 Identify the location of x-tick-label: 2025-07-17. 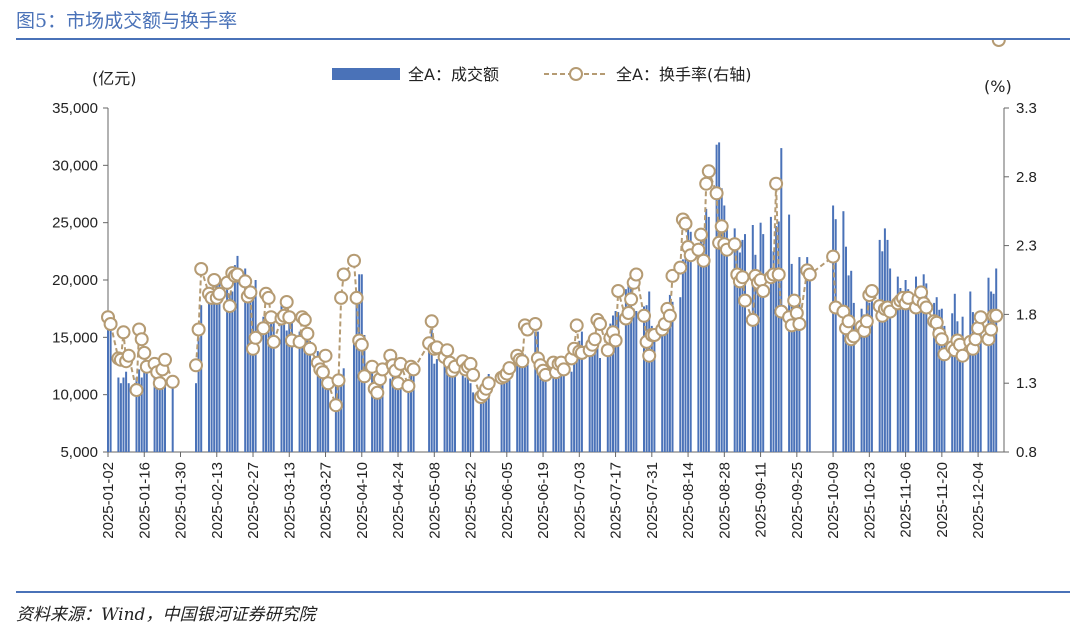
(616, 500).